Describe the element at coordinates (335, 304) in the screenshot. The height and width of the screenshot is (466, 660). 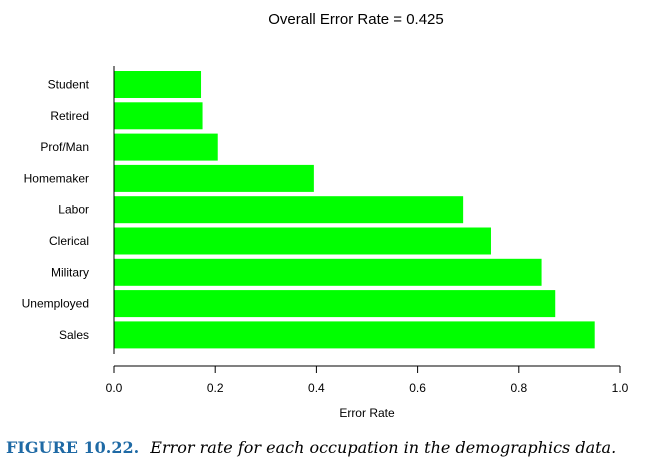
I see `bar-unemployed` at that location.